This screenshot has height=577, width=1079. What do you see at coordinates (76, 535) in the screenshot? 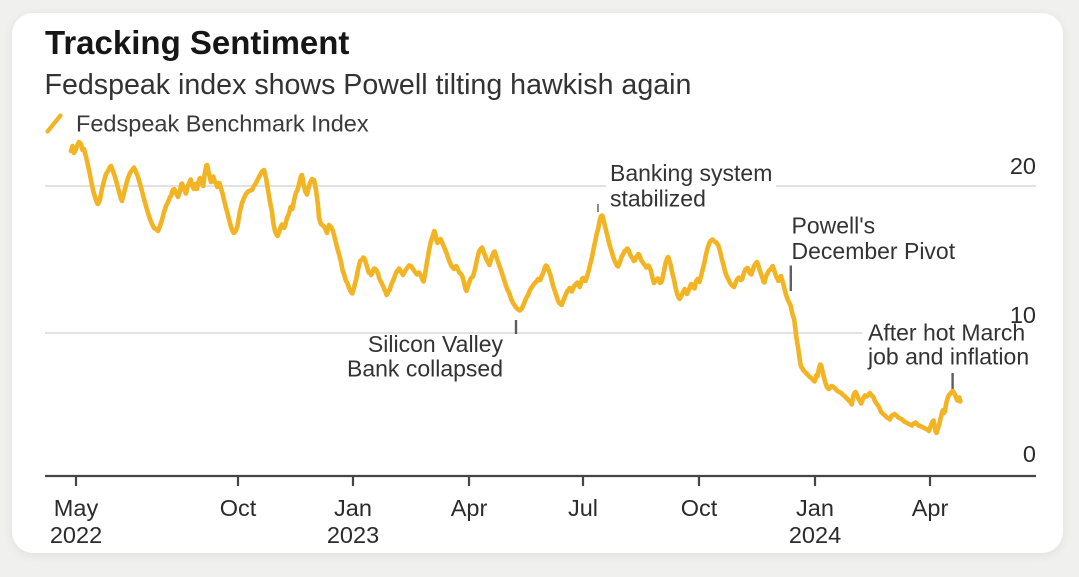
I see `svg-text: 2022` at bounding box center [76, 535].